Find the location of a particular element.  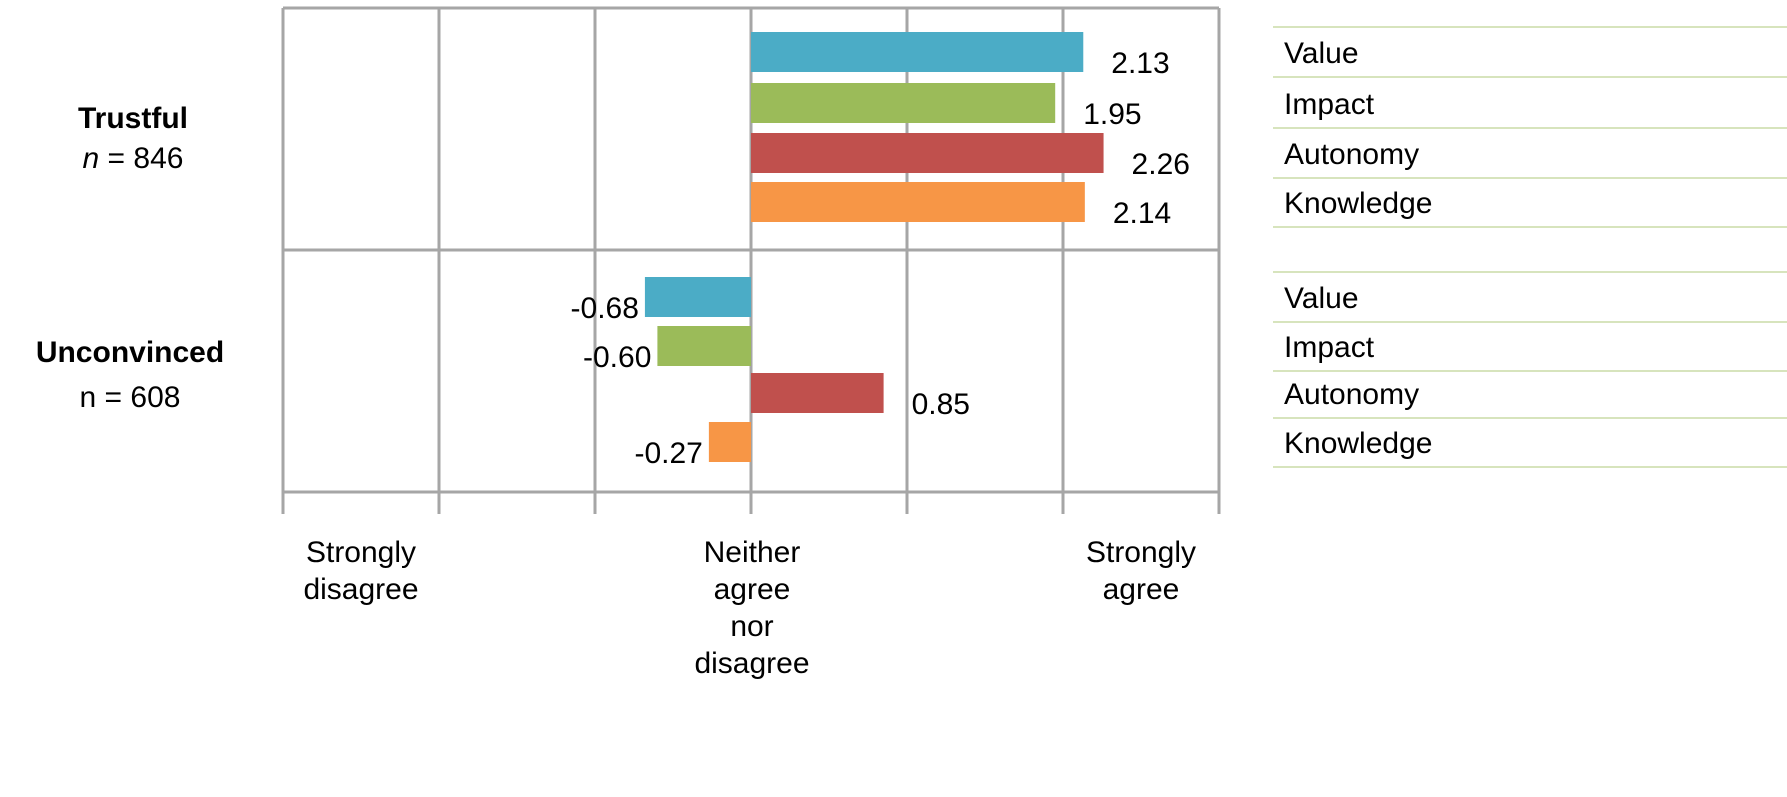

data-label: 2.13 is located at coordinates (1140, 63).